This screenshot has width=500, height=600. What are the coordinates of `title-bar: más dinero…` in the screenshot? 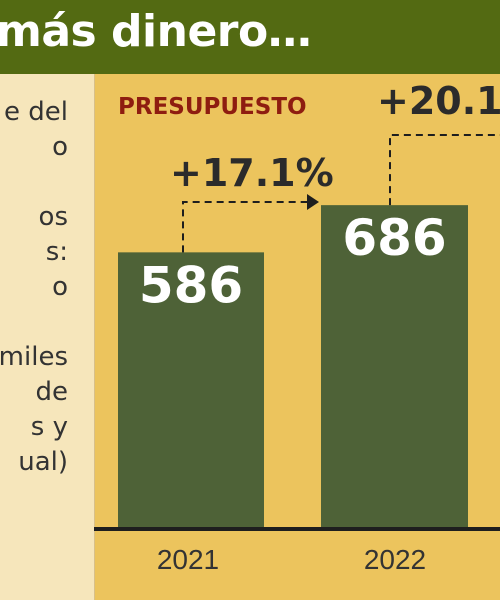 It's located at (250, 37).